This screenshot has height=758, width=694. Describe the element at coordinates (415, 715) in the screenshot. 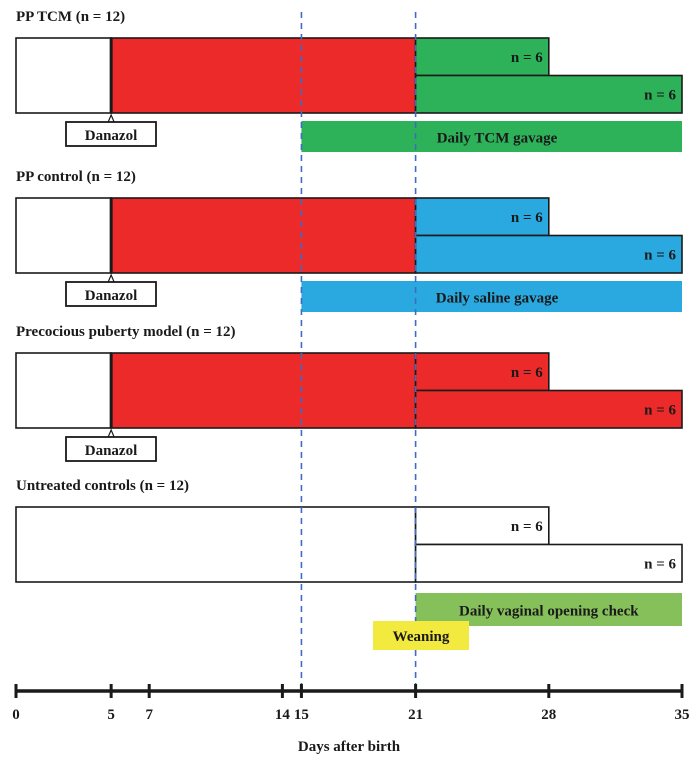

I see `axis-tick-label-21: 21` at that location.